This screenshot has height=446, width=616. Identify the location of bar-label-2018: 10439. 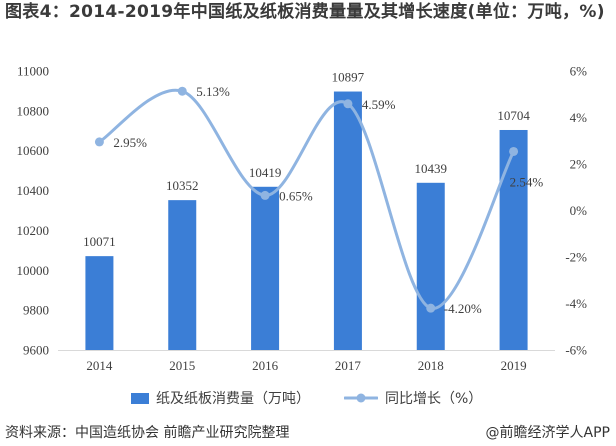
(431, 168).